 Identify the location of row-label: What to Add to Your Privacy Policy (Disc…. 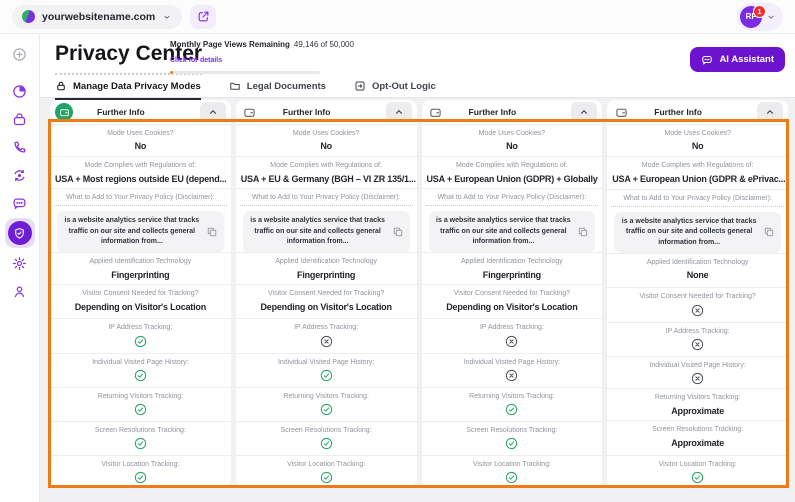
(512, 200).